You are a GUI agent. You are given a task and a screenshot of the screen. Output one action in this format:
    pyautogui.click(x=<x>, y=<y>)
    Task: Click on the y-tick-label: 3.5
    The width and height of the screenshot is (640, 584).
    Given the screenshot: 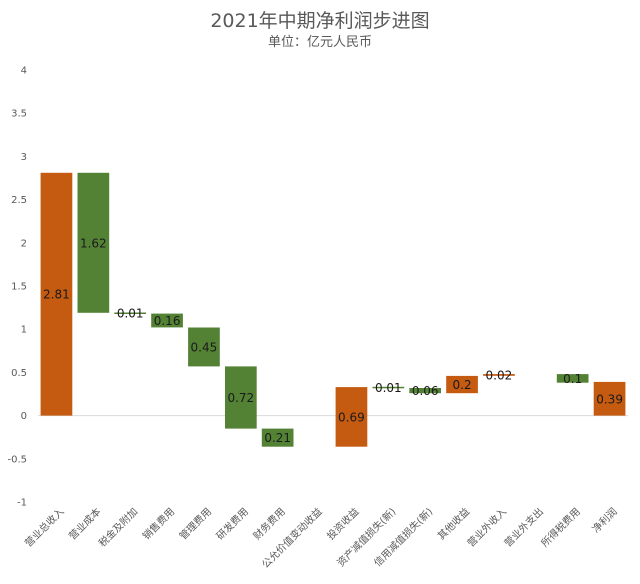 What is the action you would take?
    pyautogui.click(x=19, y=114)
    